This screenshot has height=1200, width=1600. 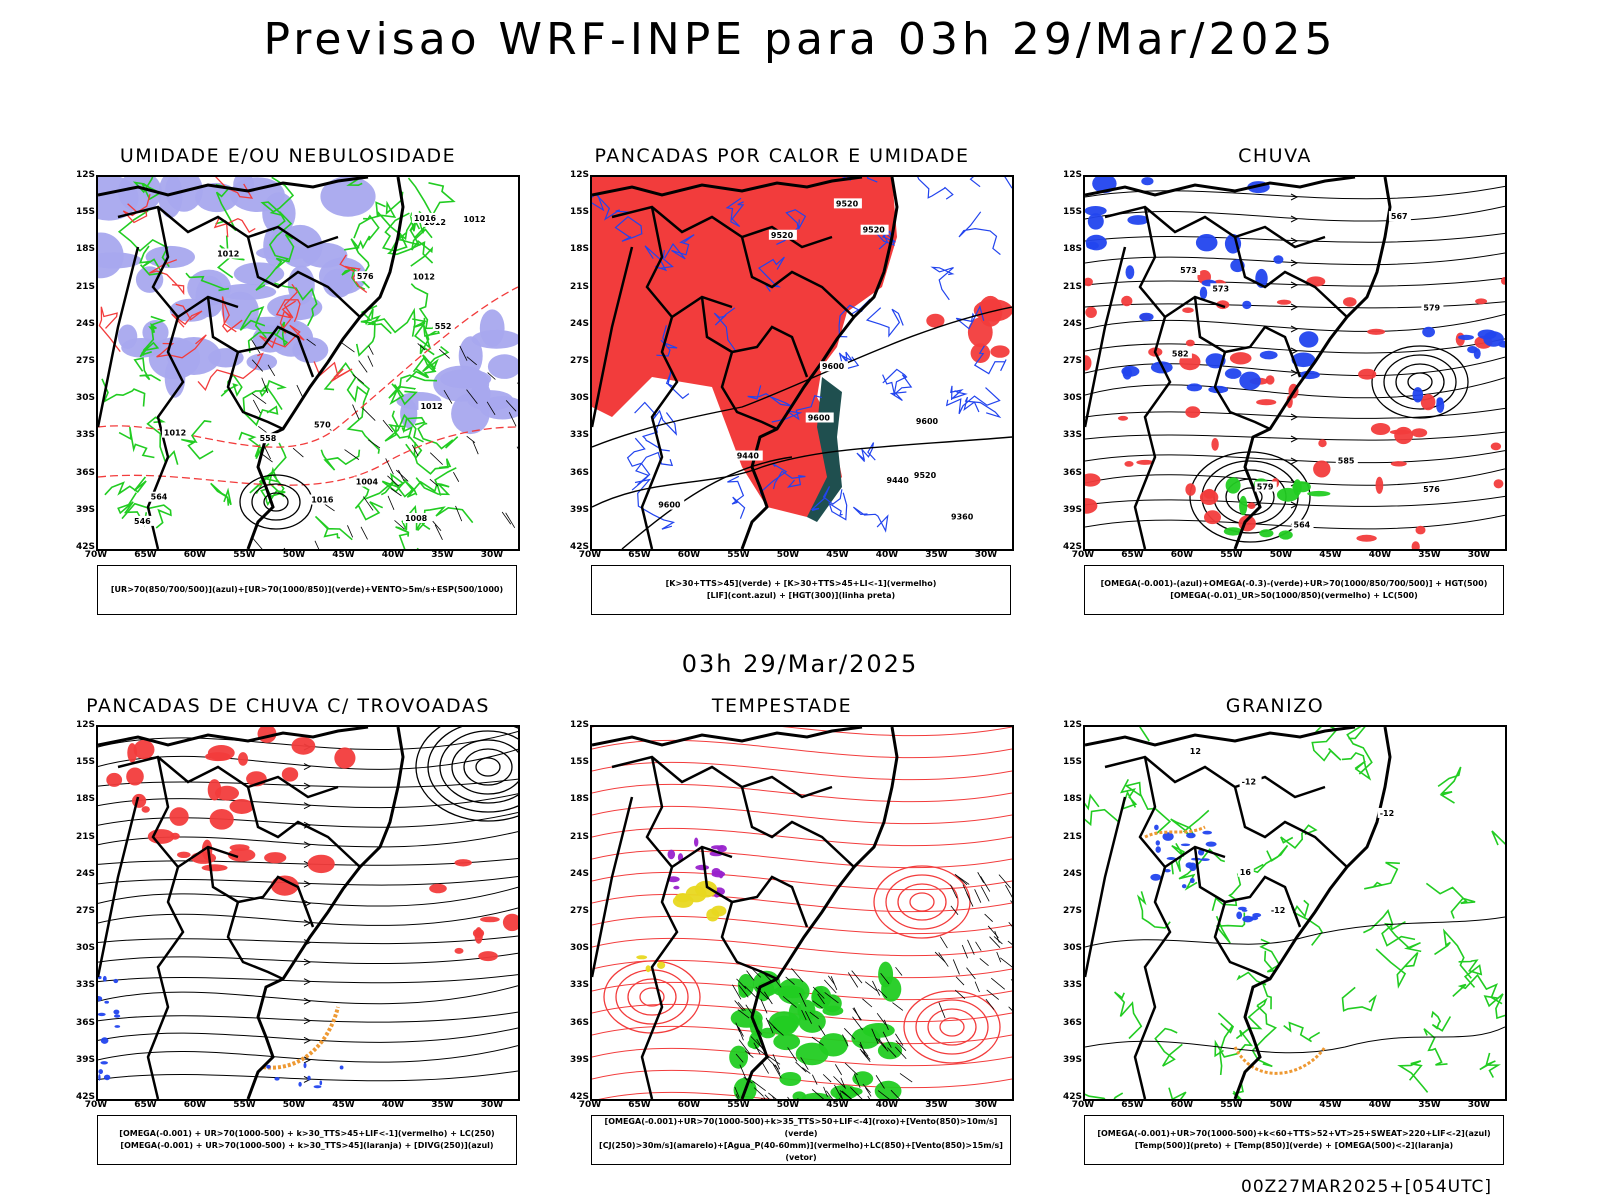 I want to click on svg-text: 9520, so click(x=925, y=475).